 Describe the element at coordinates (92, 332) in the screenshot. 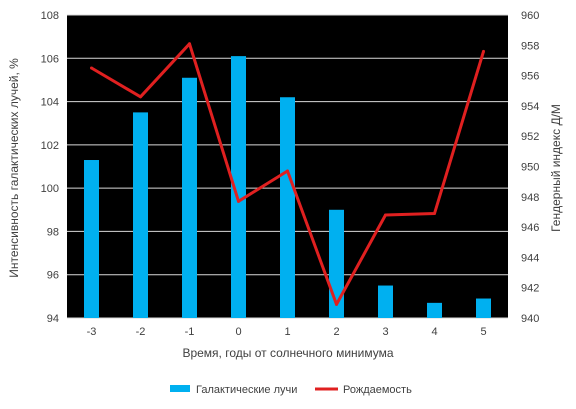

I see `x-tick-label: -3` at that location.